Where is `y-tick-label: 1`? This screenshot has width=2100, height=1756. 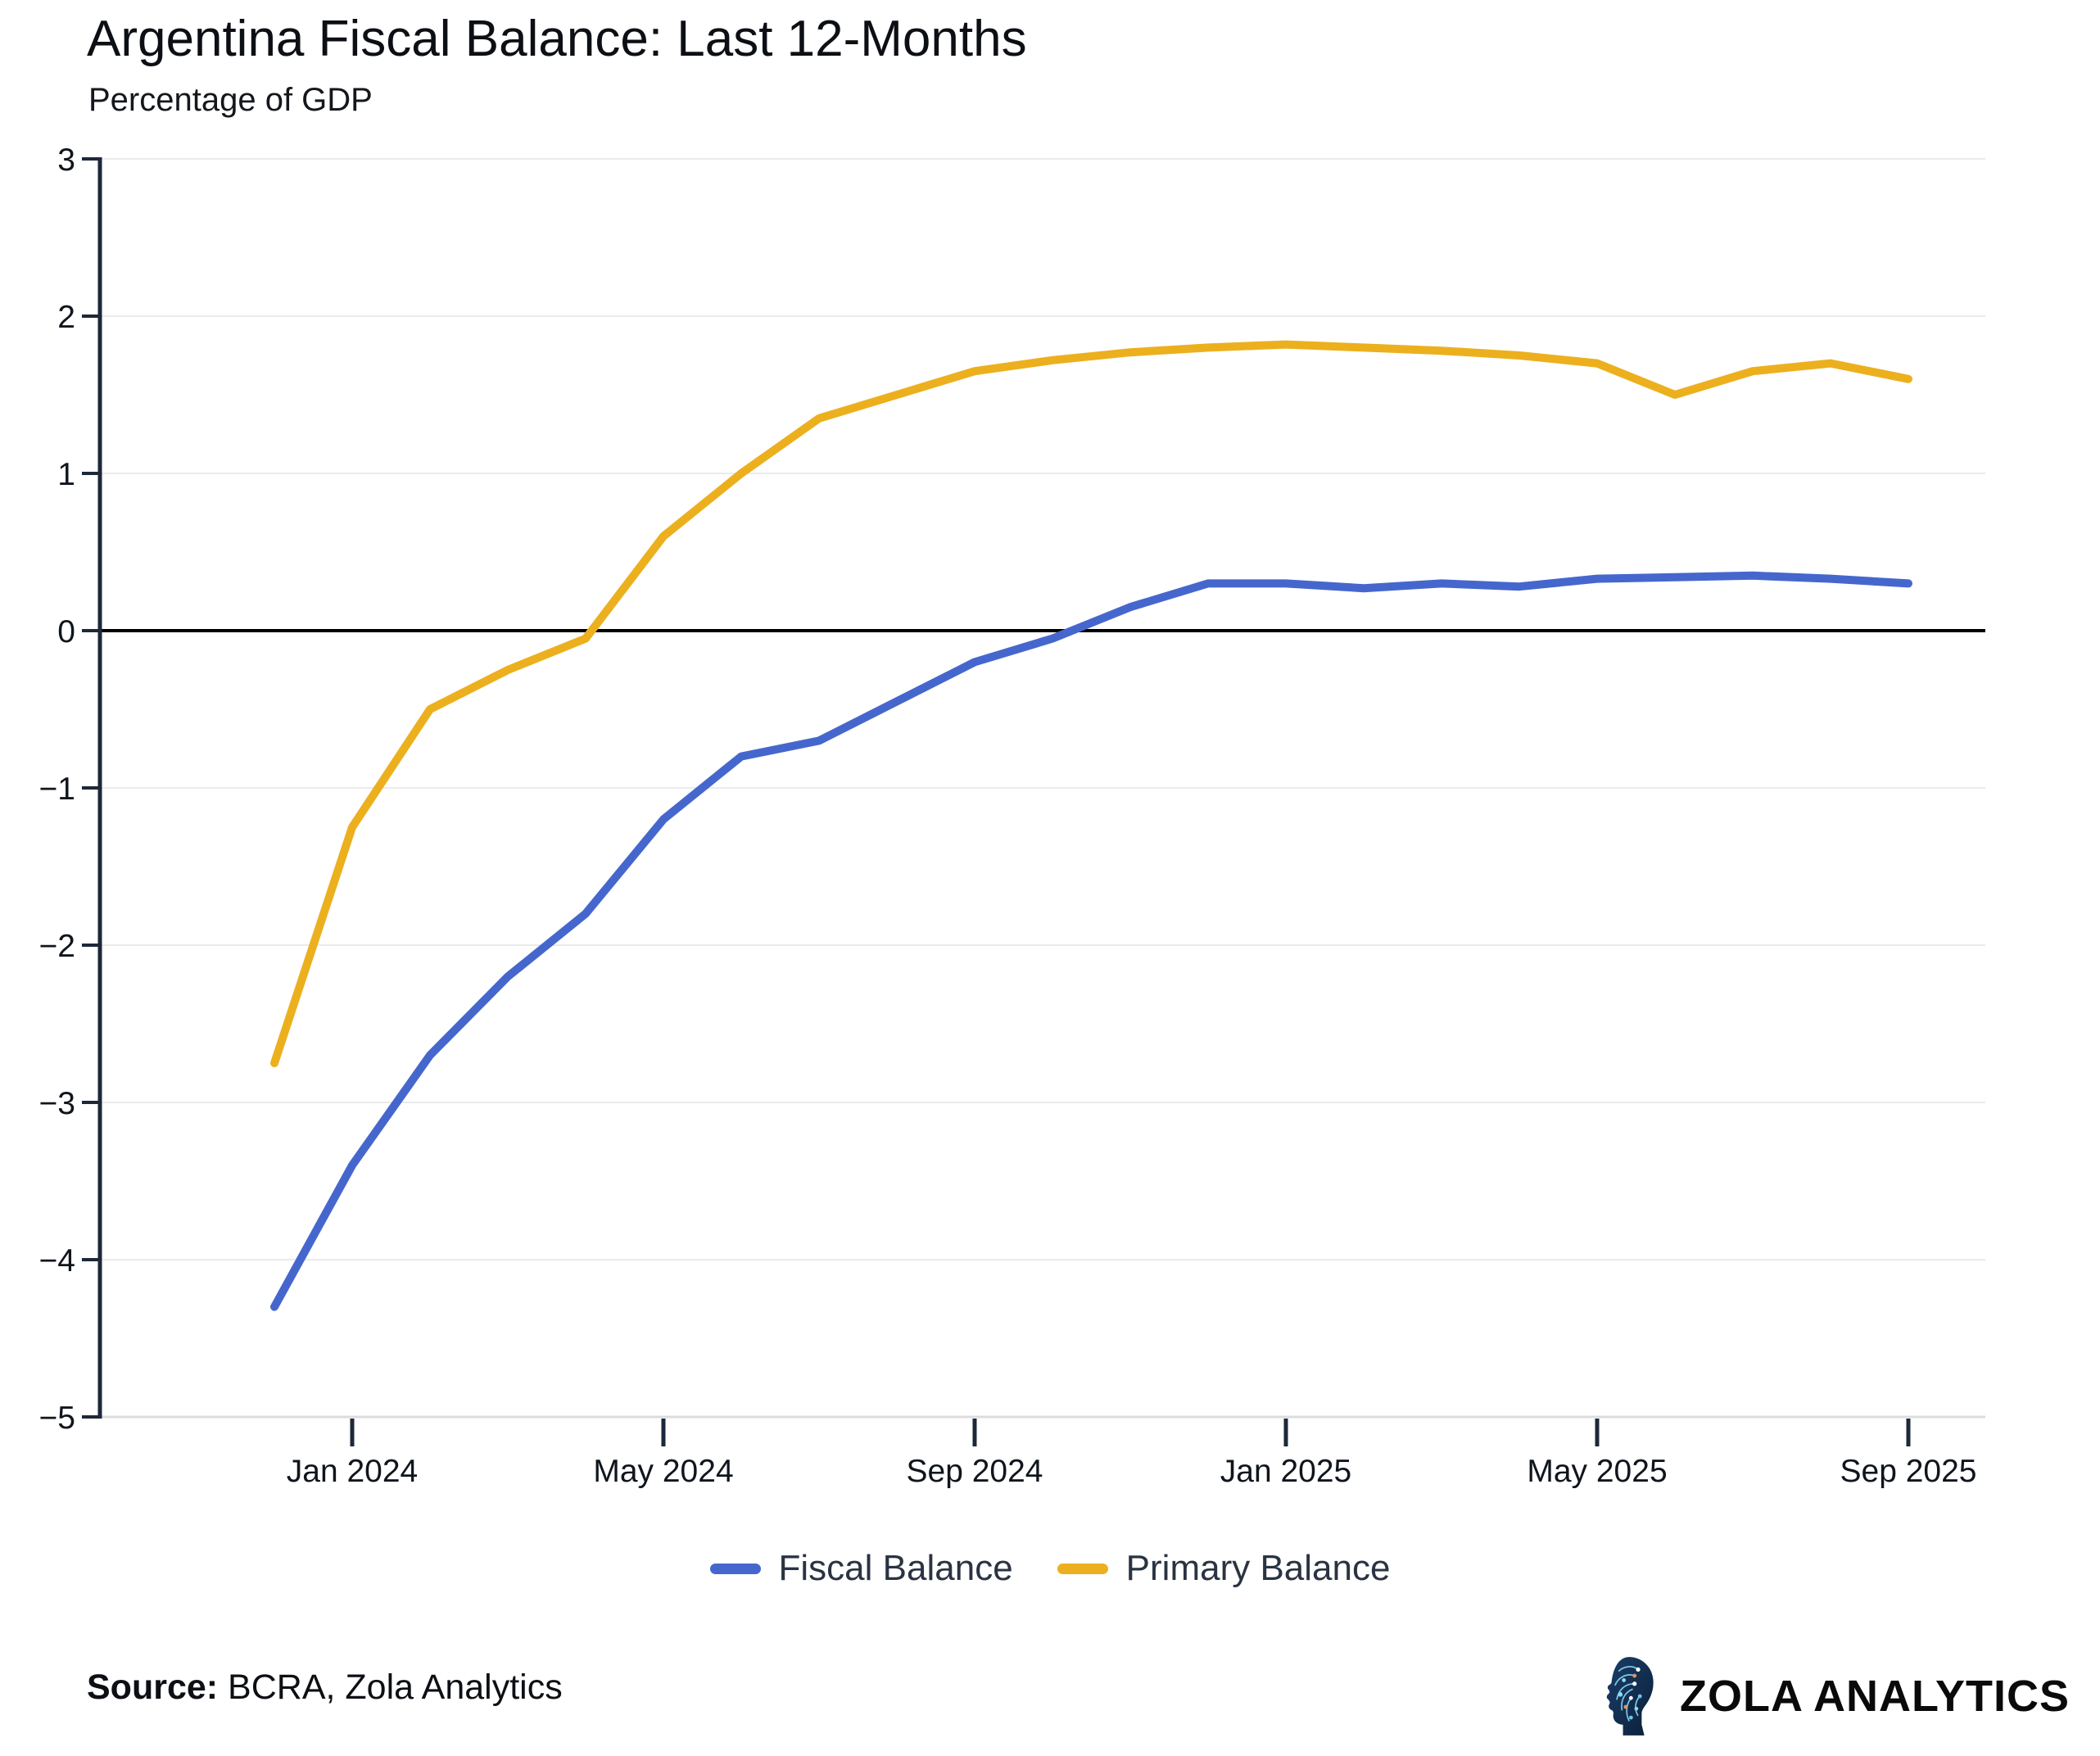
y-tick-label: 1 is located at coordinates (66, 474).